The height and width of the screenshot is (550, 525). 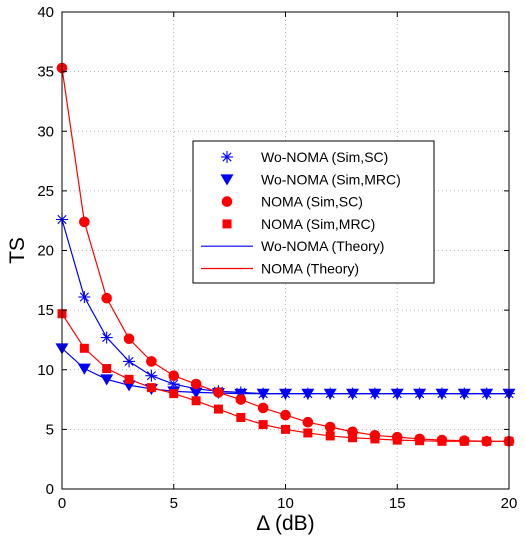 I want to click on y-tick-label: 40, so click(x=45, y=12).